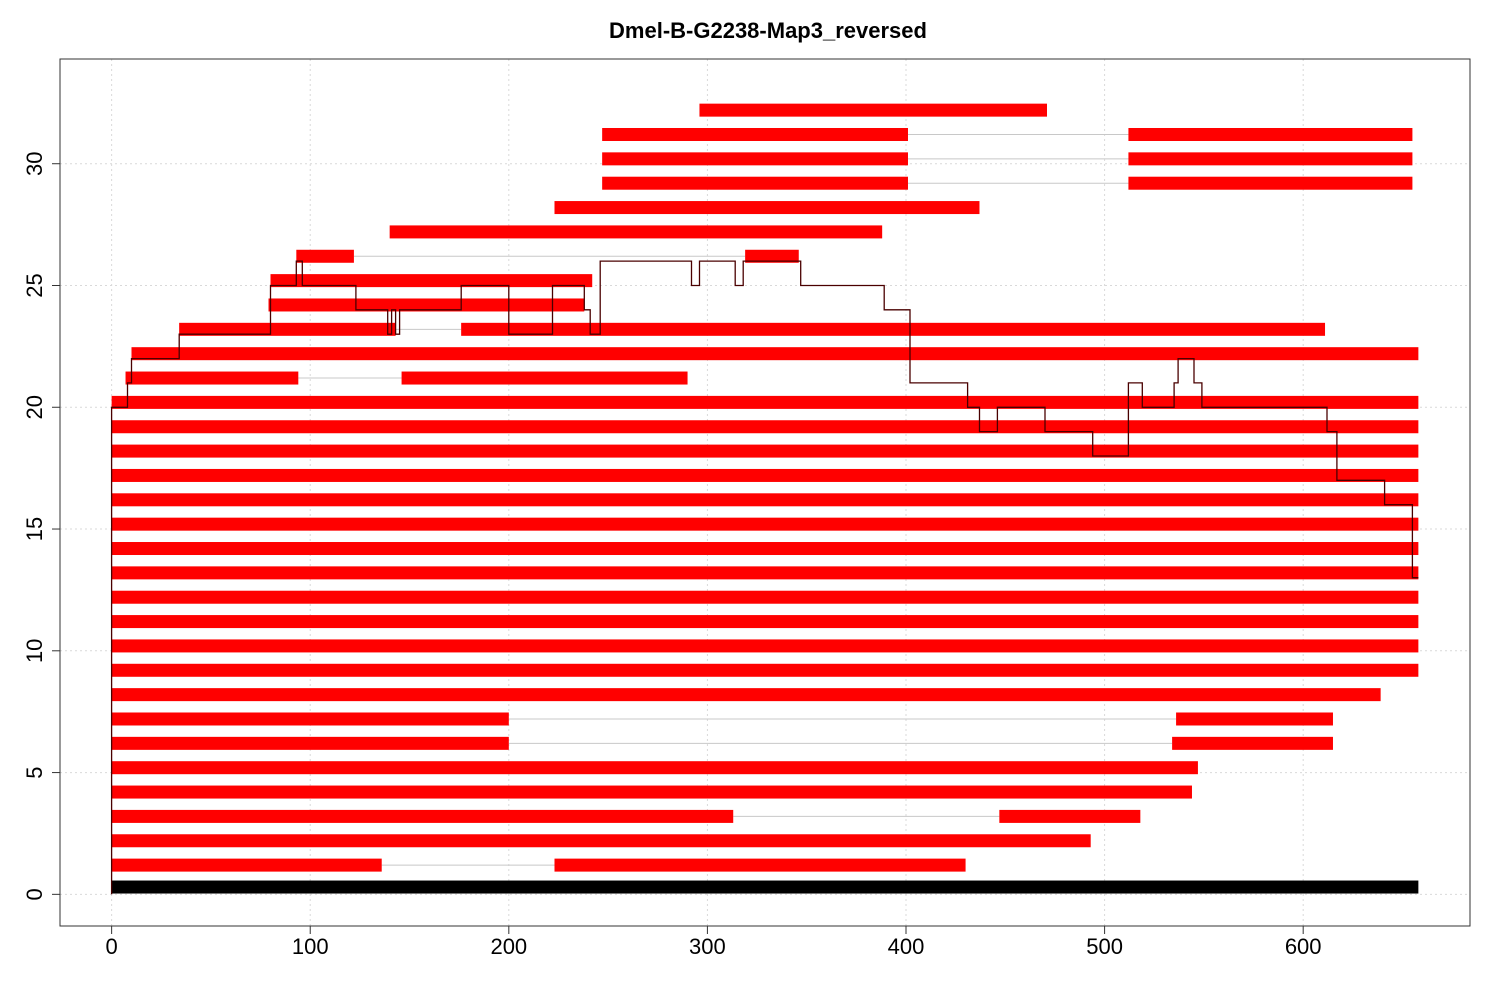  I want to click on x-tick-label: 500, so click(1104, 946).